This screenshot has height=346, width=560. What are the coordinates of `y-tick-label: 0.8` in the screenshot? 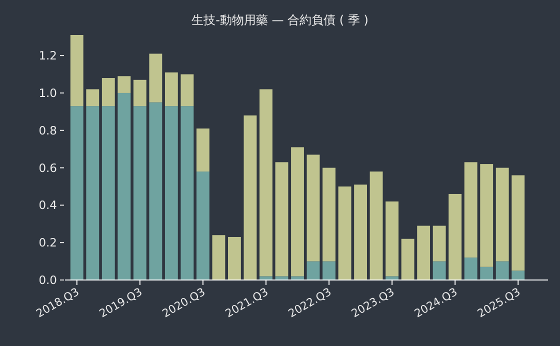 It's located at (47, 130).